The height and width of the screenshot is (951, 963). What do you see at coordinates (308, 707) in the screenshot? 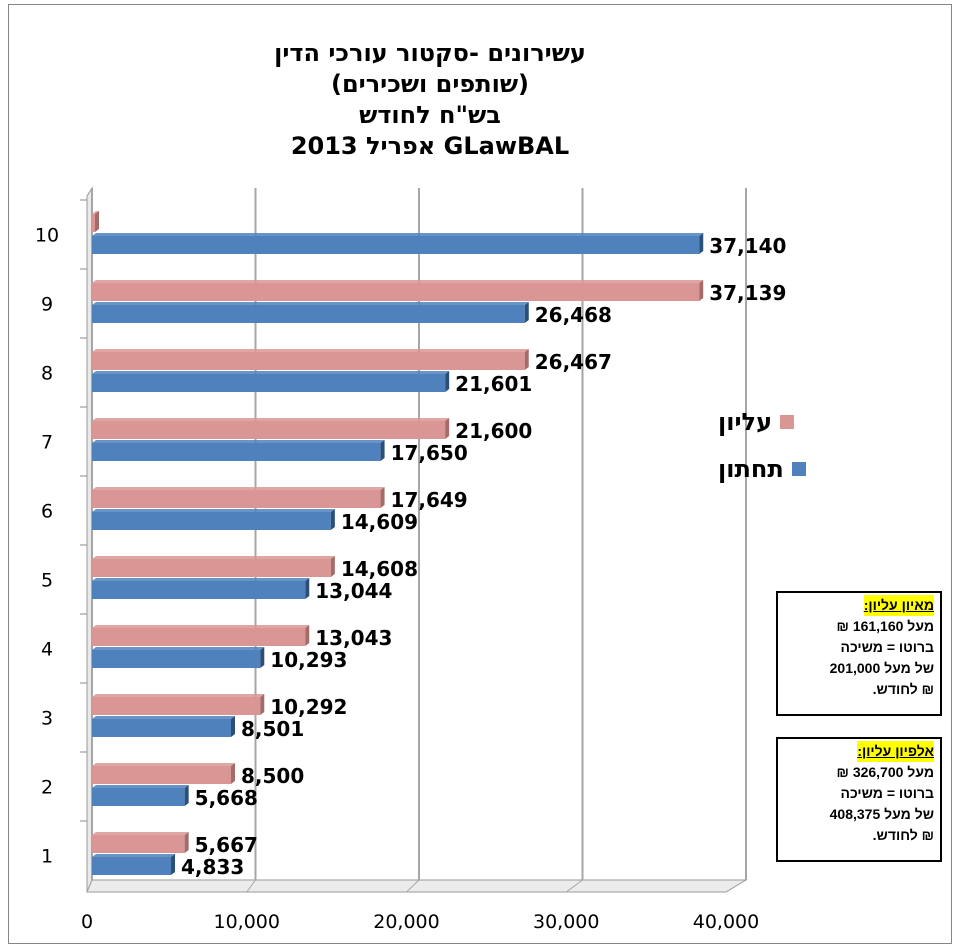
I see `data-label: 10,292` at bounding box center [308, 707].